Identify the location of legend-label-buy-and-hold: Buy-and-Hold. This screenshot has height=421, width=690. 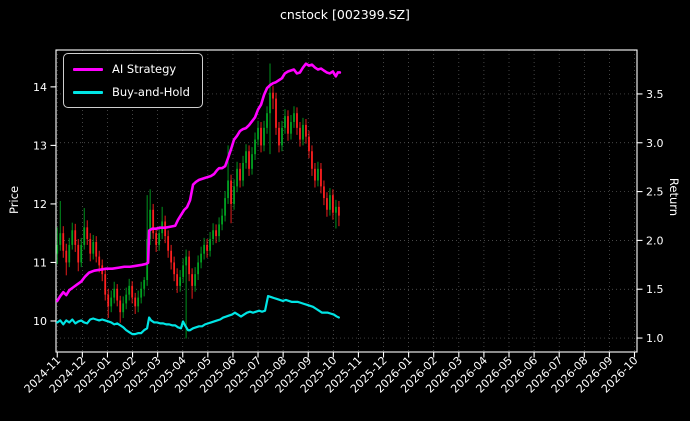
(151, 92).